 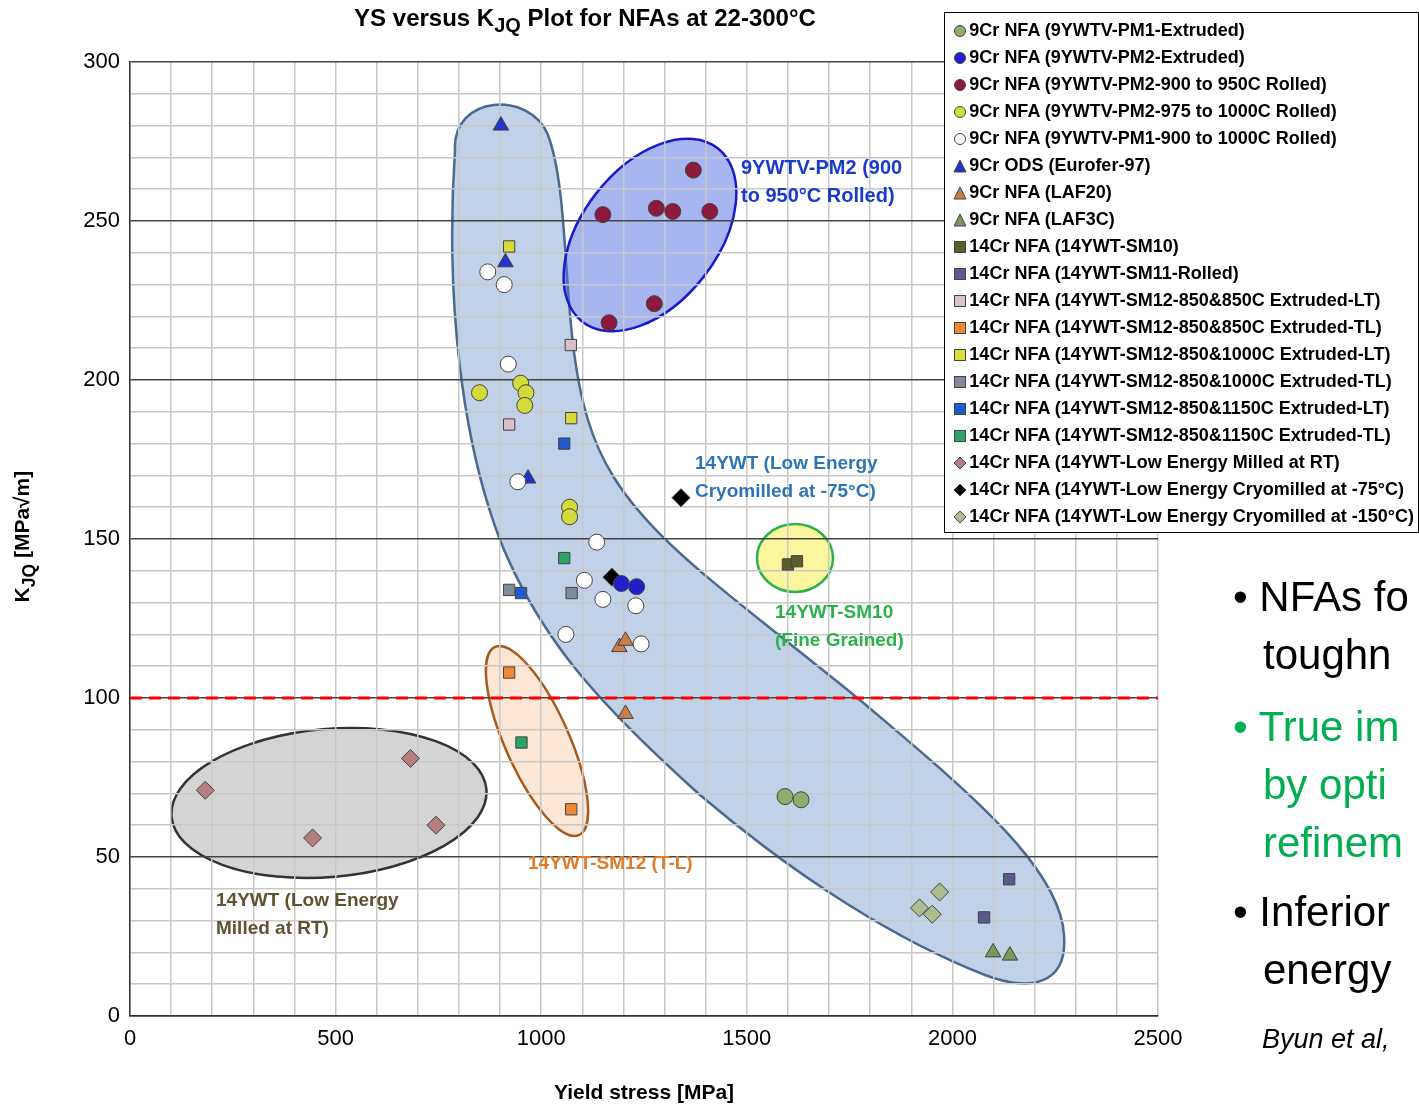 I want to click on x-tick-label: 1000, so click(x=541, y=1038).